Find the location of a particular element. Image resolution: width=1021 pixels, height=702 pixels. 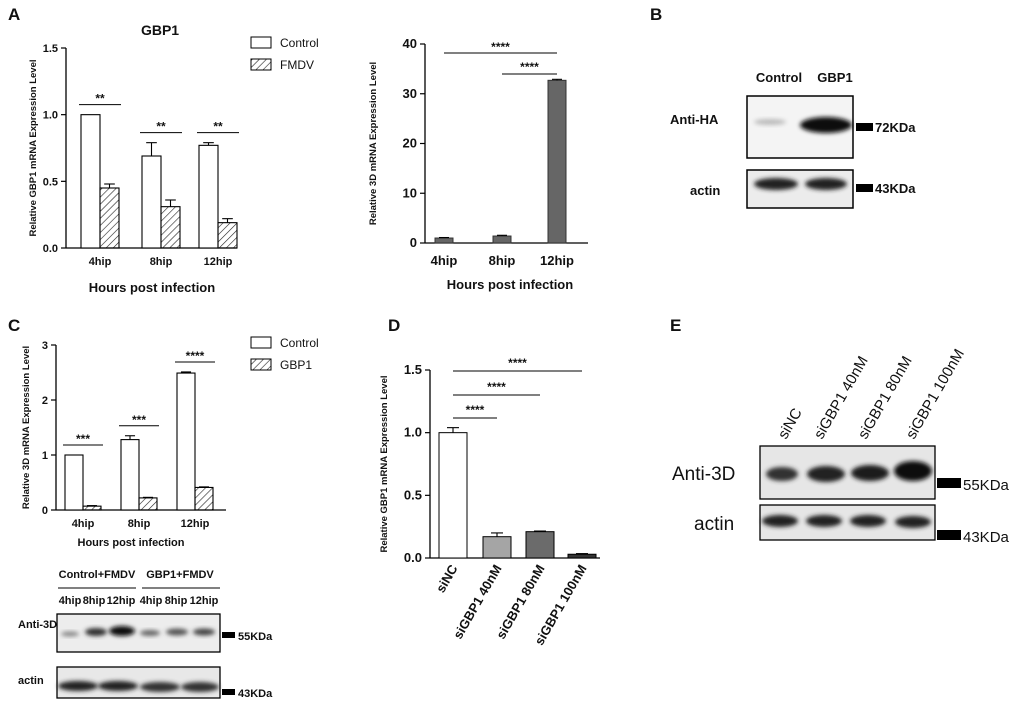

y-tick-label: 30 is located at coordinates (410, 93).